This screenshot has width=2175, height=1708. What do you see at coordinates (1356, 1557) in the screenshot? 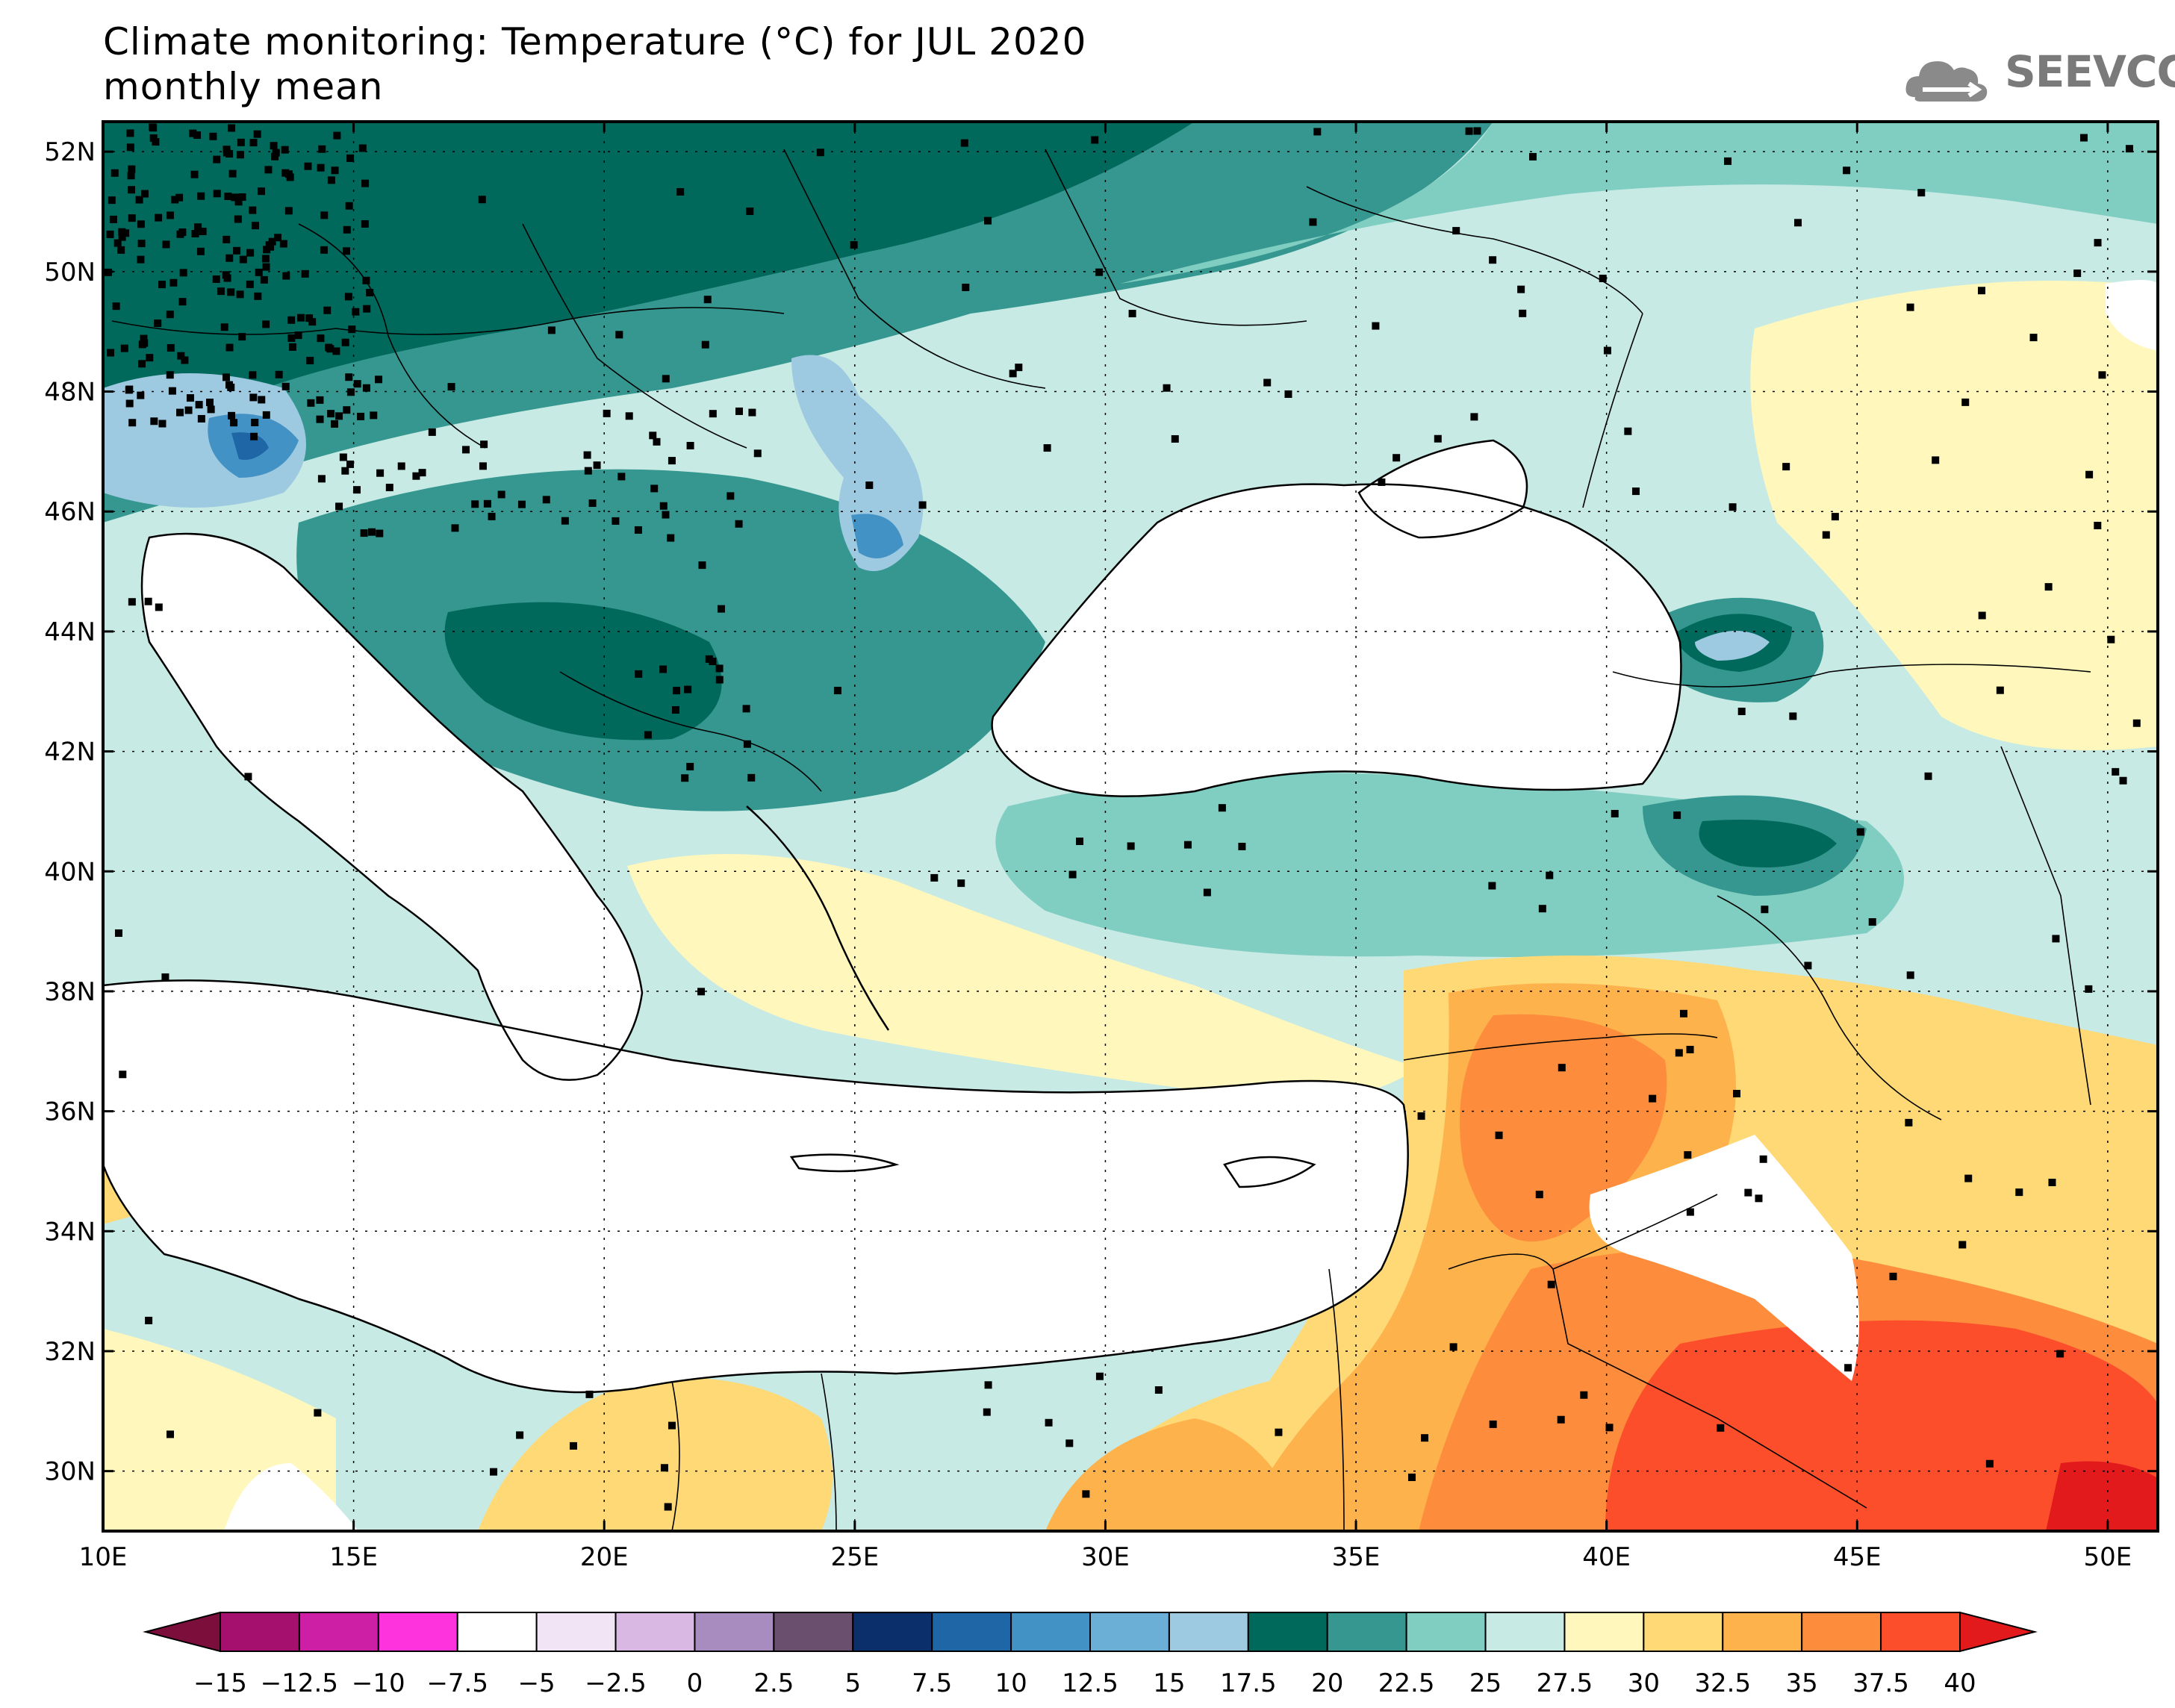
I see `lon-tick-label: 35E` at bounding box center [1356, 1557].